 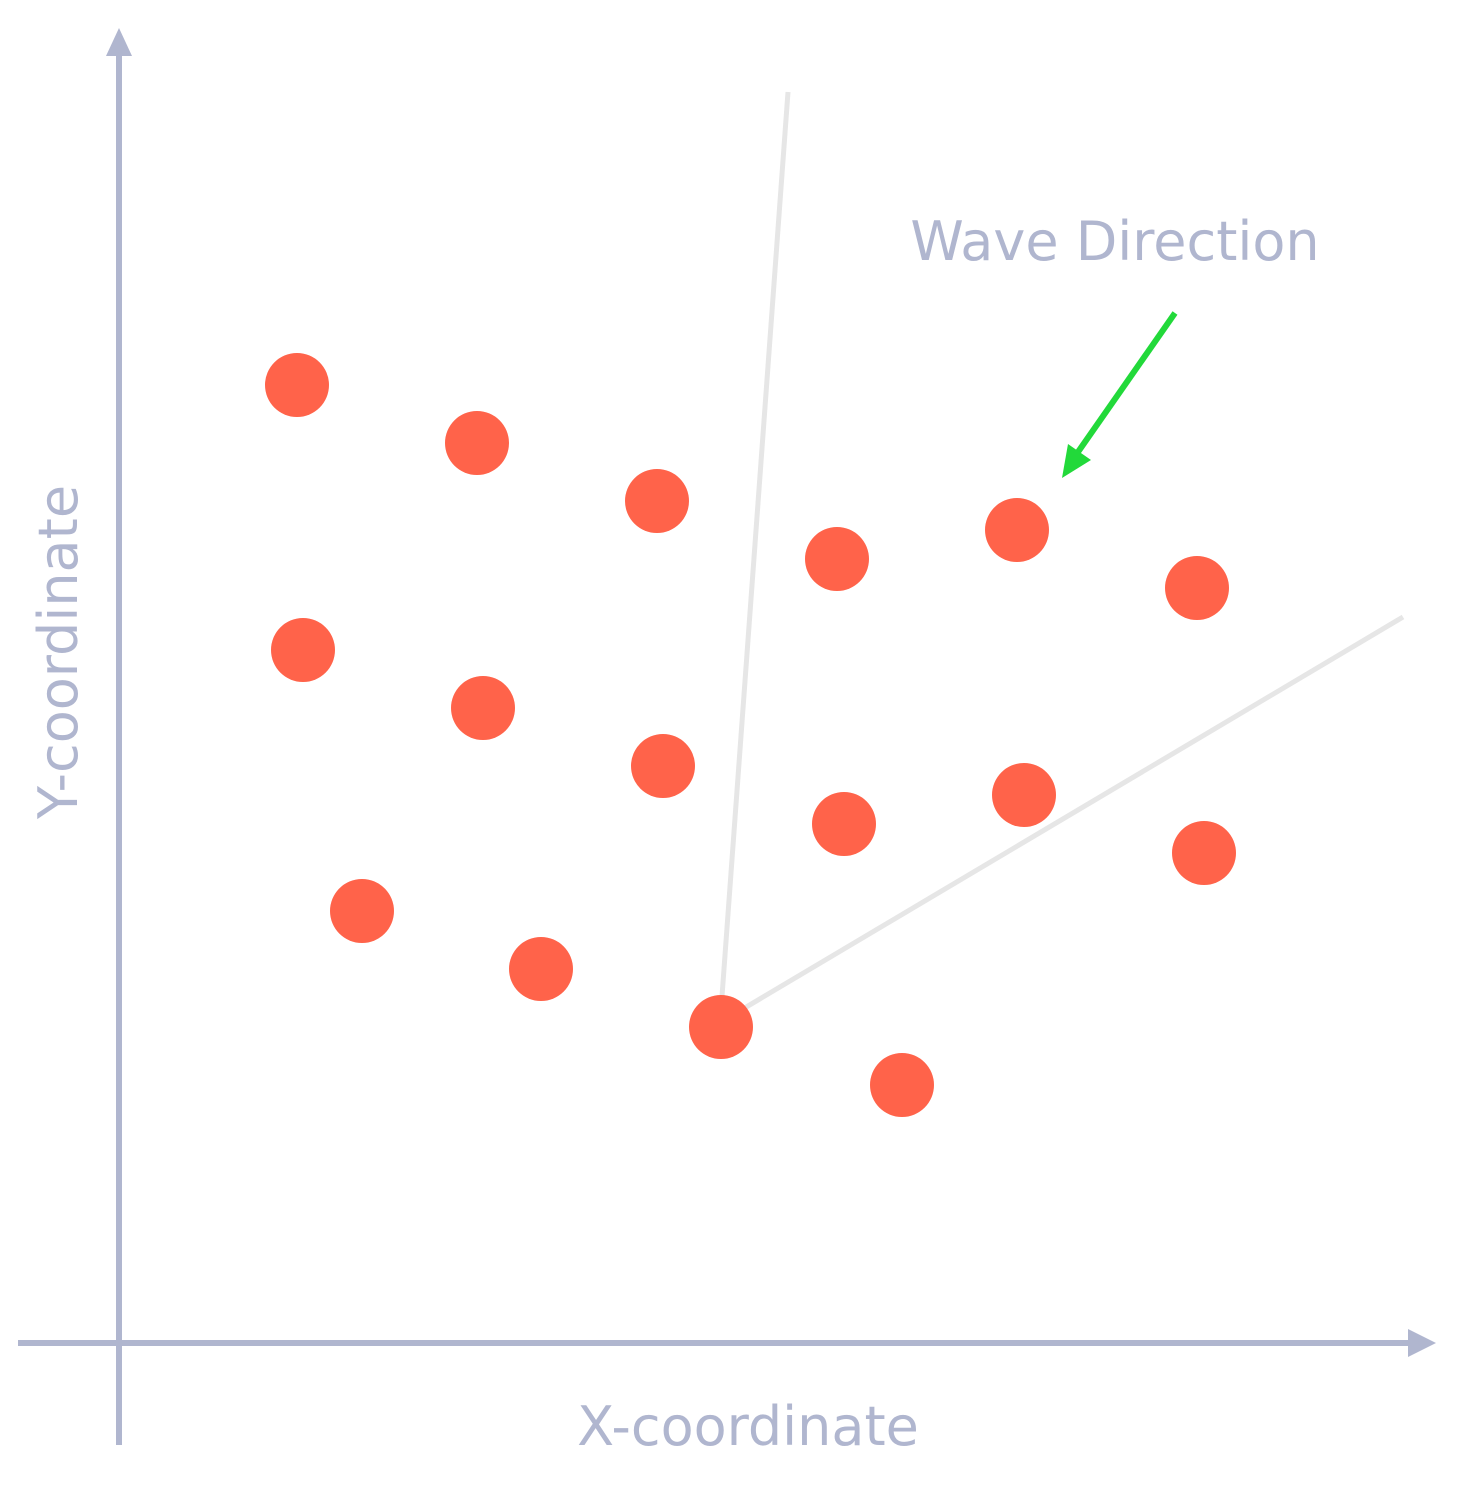 I want to click on arrow-icon, so click(x=1126, y=382).